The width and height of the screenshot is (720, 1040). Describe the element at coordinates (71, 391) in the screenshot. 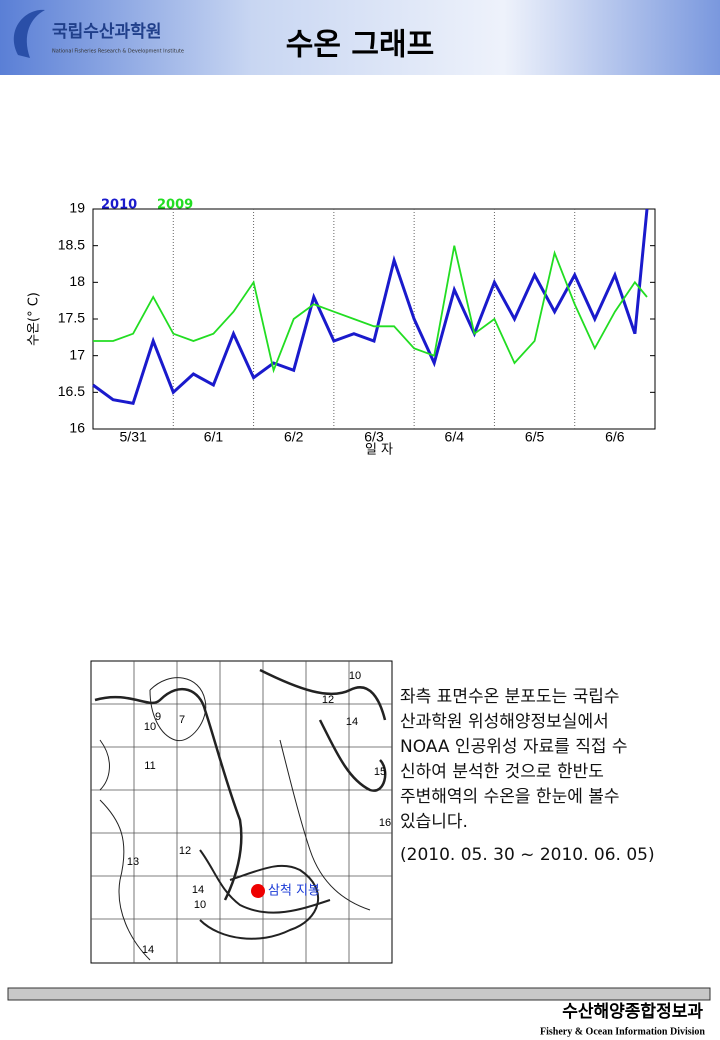

I see `y-tick-label: 16.5` at that location.